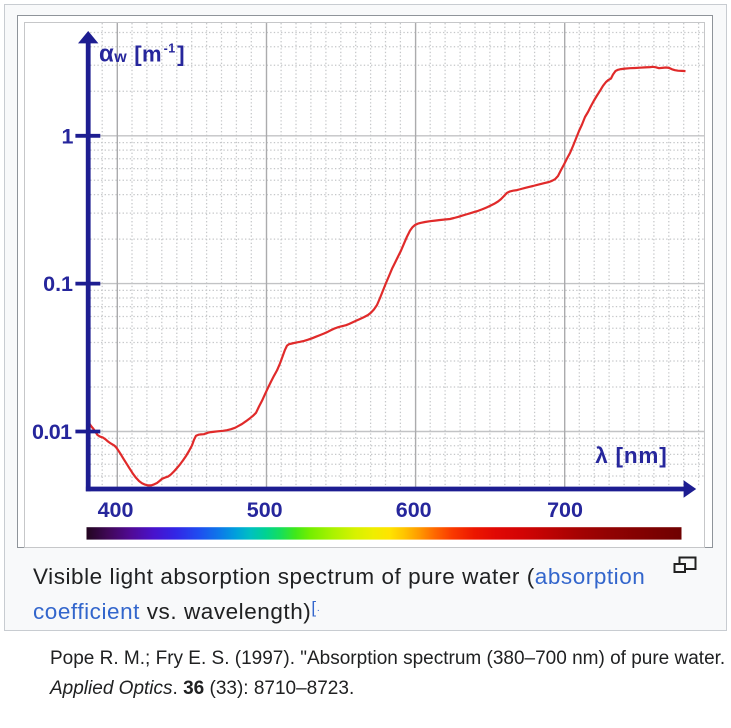  I want to click on svg-text: 700, so click(565, 510).